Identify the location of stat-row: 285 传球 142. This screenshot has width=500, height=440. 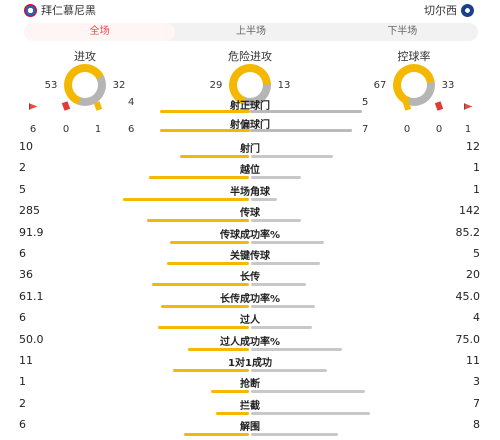
(250, 214).